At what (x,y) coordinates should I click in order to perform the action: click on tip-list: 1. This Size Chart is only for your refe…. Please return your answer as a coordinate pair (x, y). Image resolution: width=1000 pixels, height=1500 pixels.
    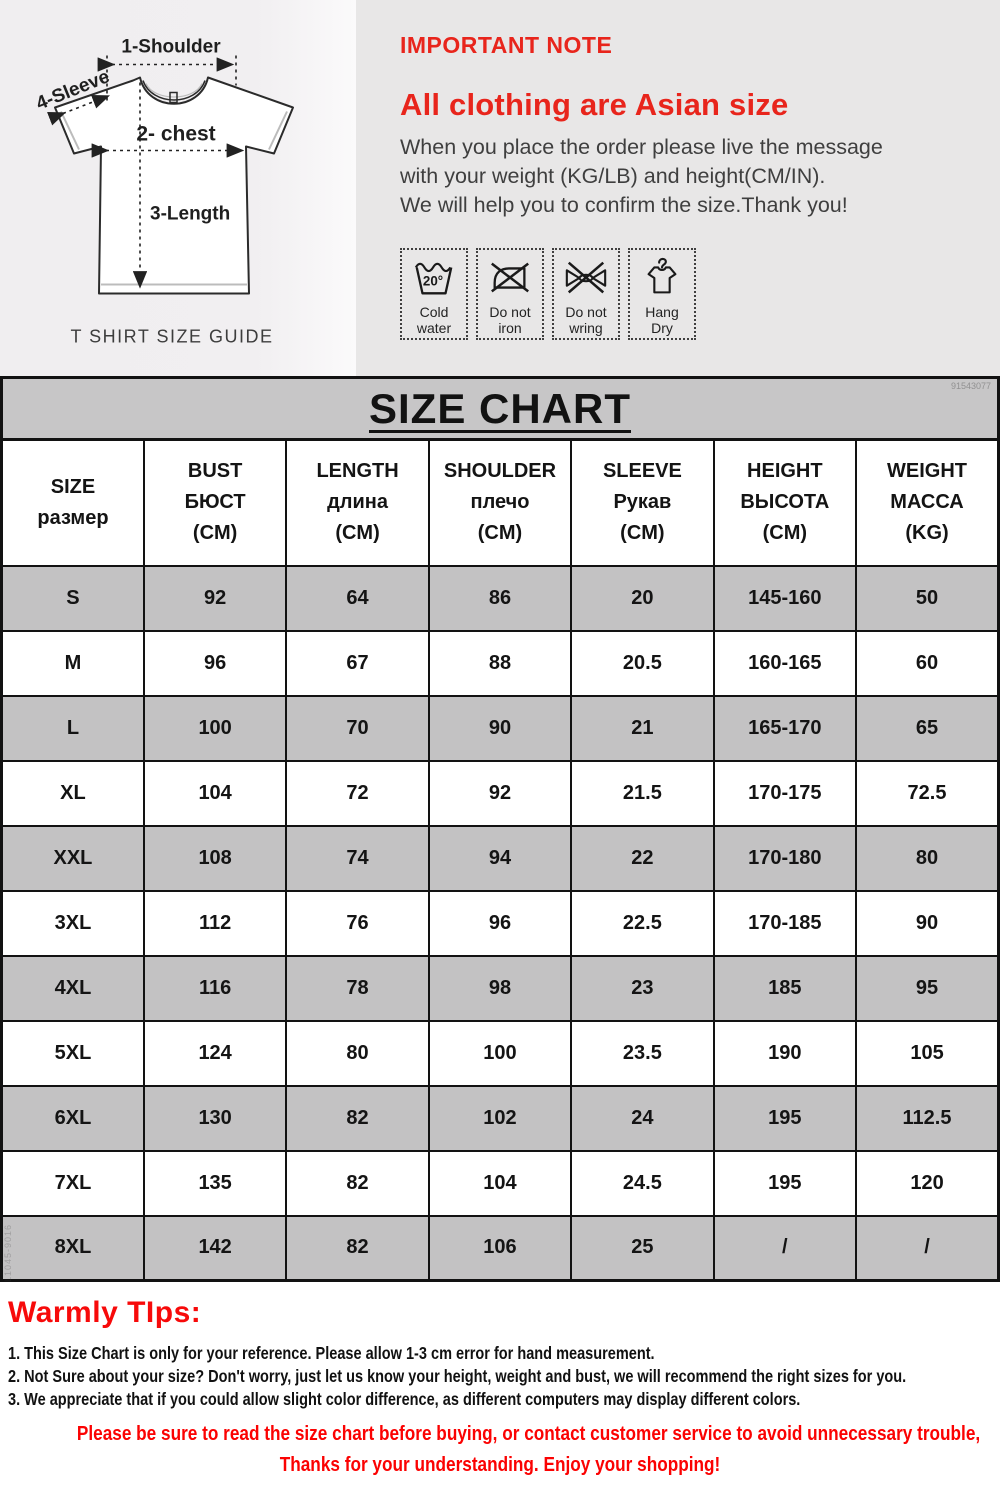
    Looking at the image, I should click on (500, 1376).